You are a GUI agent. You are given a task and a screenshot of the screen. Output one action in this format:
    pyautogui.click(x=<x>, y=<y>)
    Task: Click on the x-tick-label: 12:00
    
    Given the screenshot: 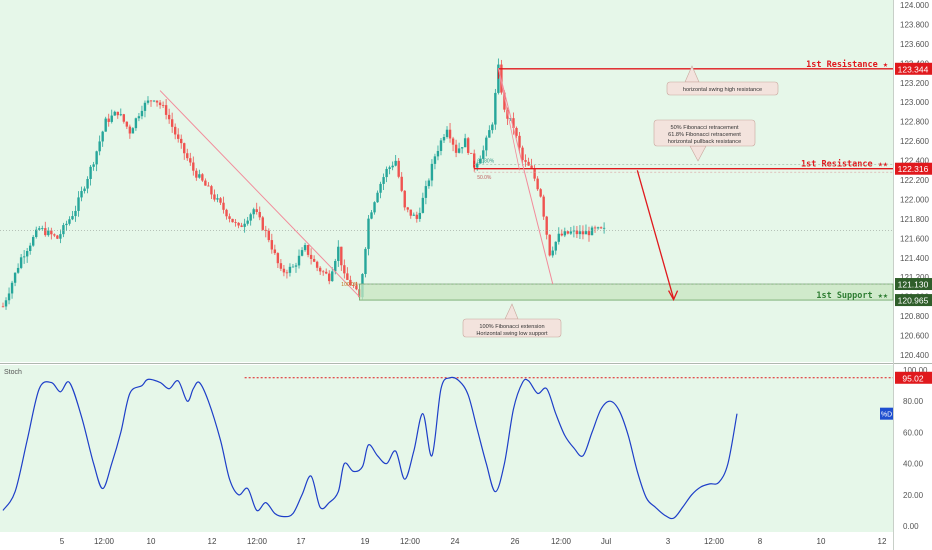 What is the action you would take?
    pyautogui.click(x=561, y=541)
    